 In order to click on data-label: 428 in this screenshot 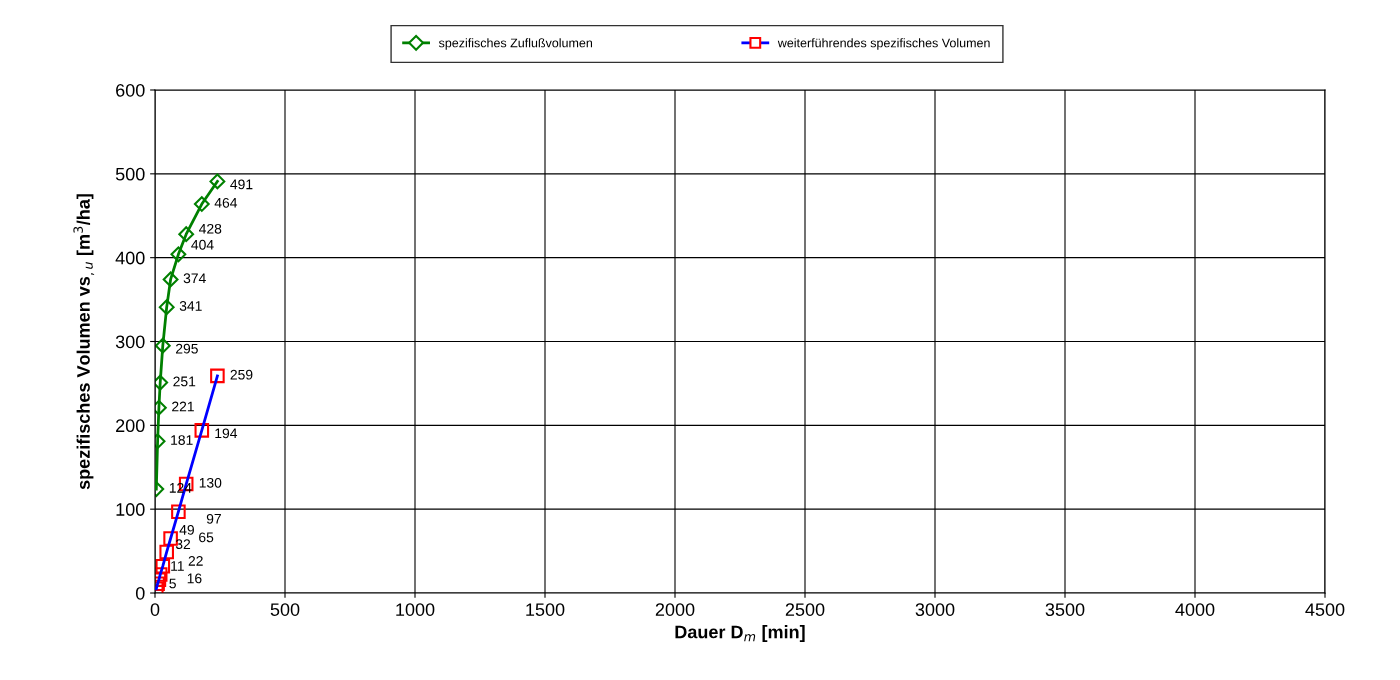, I will do `click(210, 228)`.